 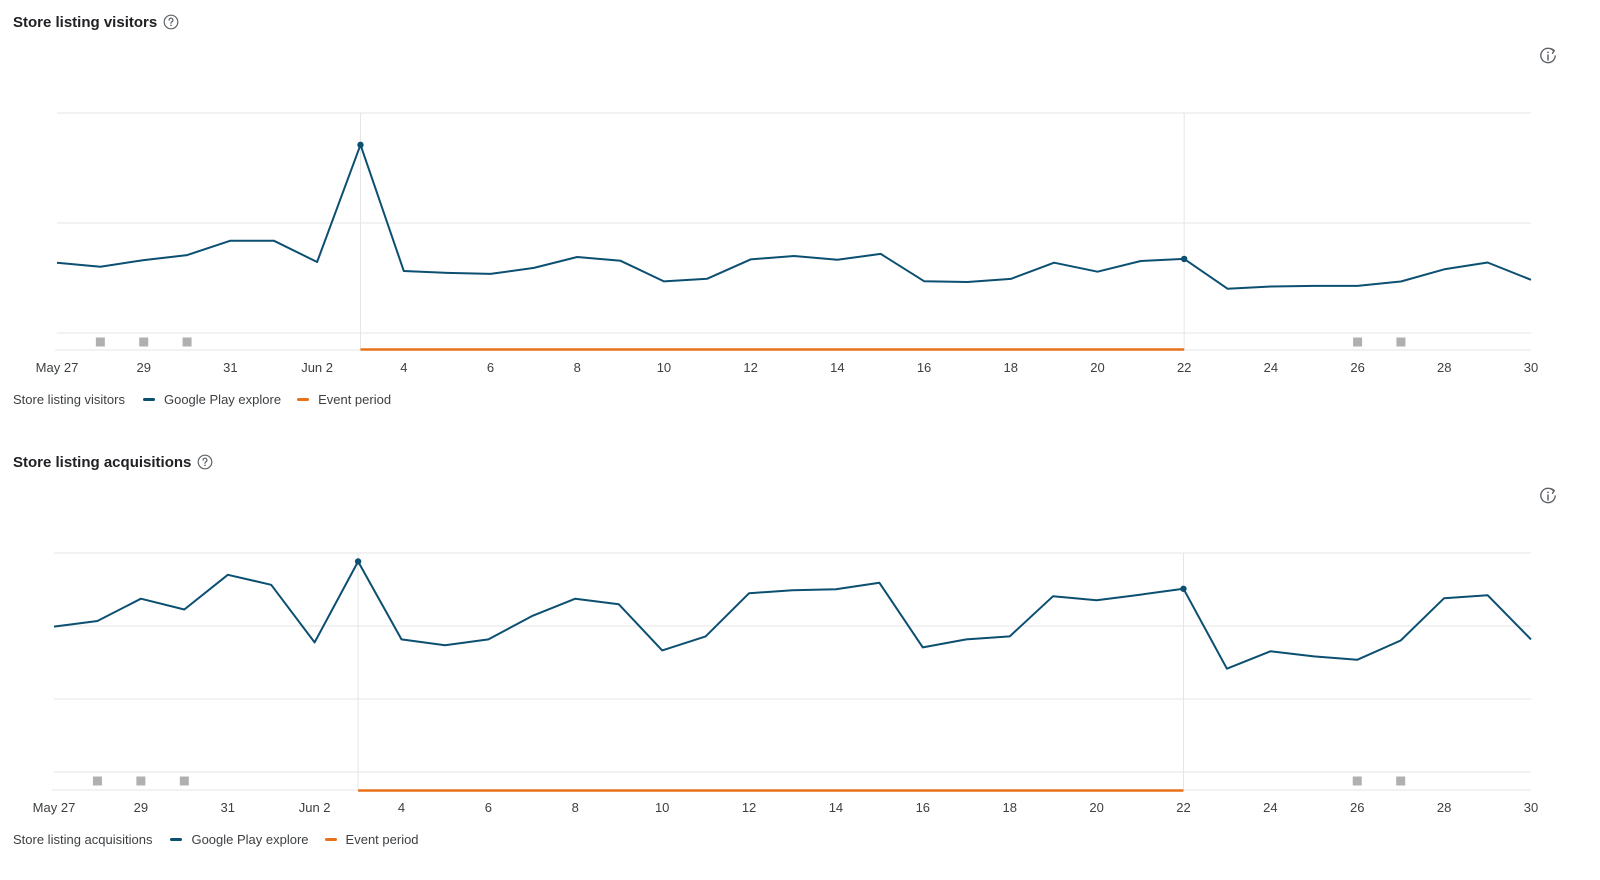 I want to click on legend-metric-label: Store listing visitors, so click(x=69, y=399).